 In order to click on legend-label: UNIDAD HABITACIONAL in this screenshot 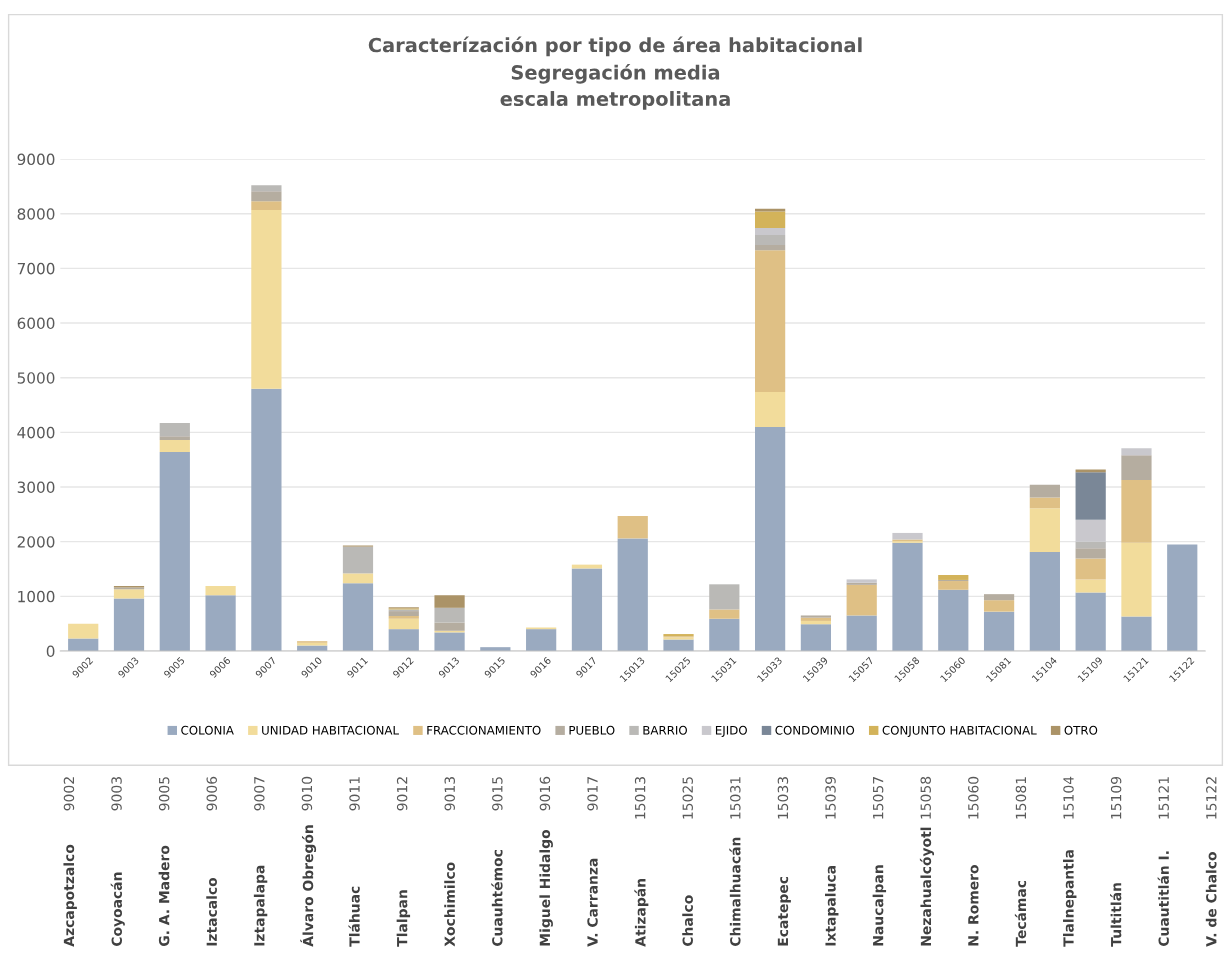, I will do `click(330, 730)`.